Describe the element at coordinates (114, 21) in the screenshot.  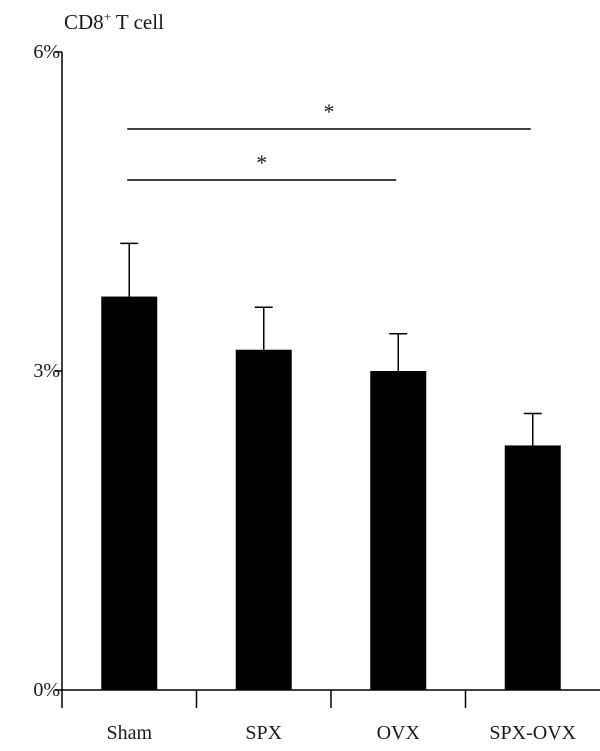
I see `chart-title: CD8+ T cell` at that location.